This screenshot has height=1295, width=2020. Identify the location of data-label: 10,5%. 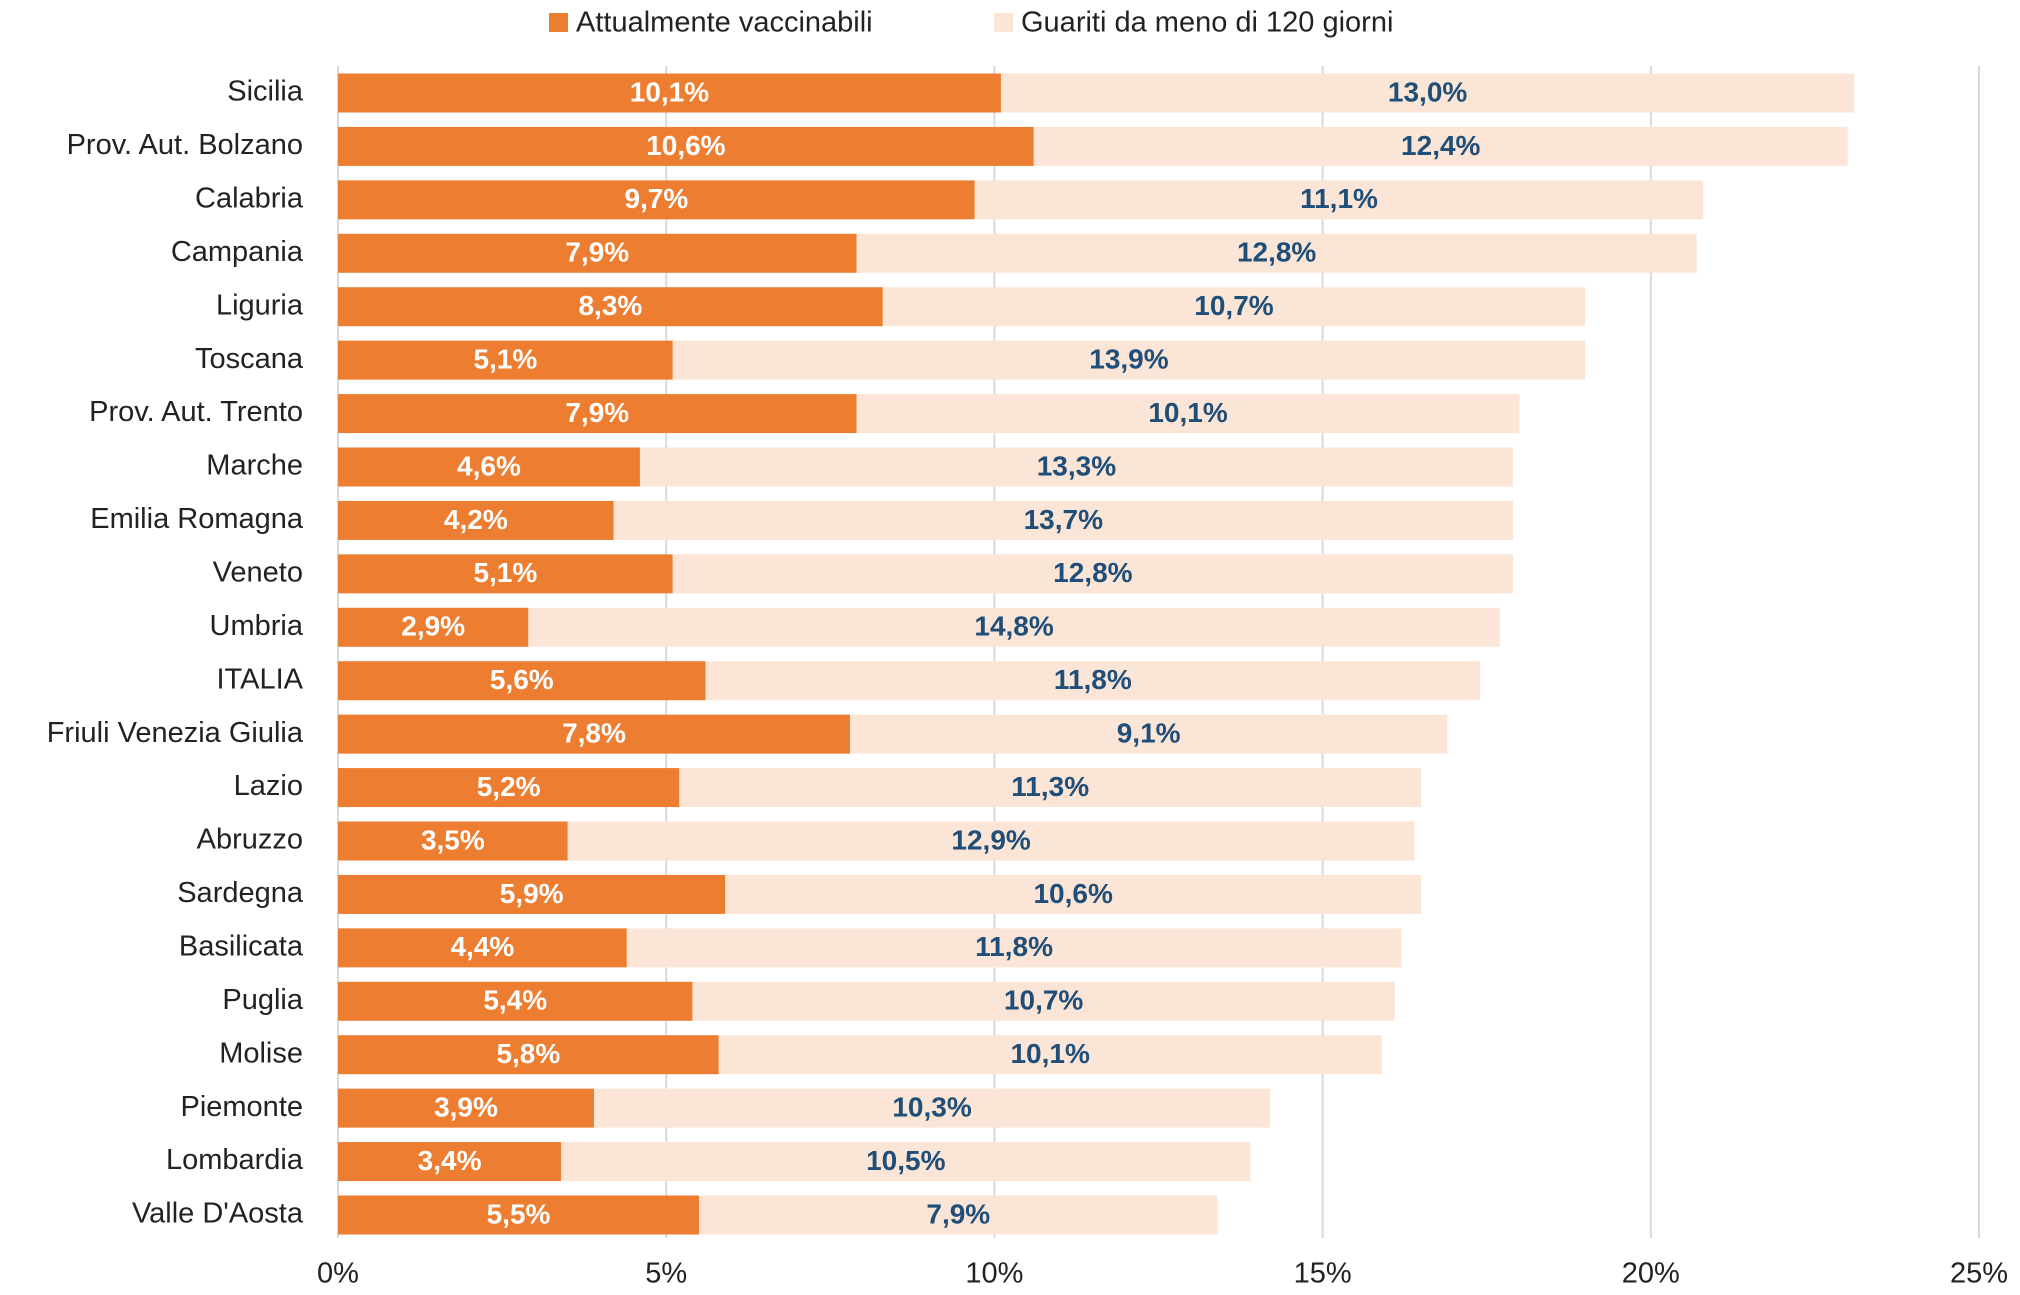
(905, 1160).